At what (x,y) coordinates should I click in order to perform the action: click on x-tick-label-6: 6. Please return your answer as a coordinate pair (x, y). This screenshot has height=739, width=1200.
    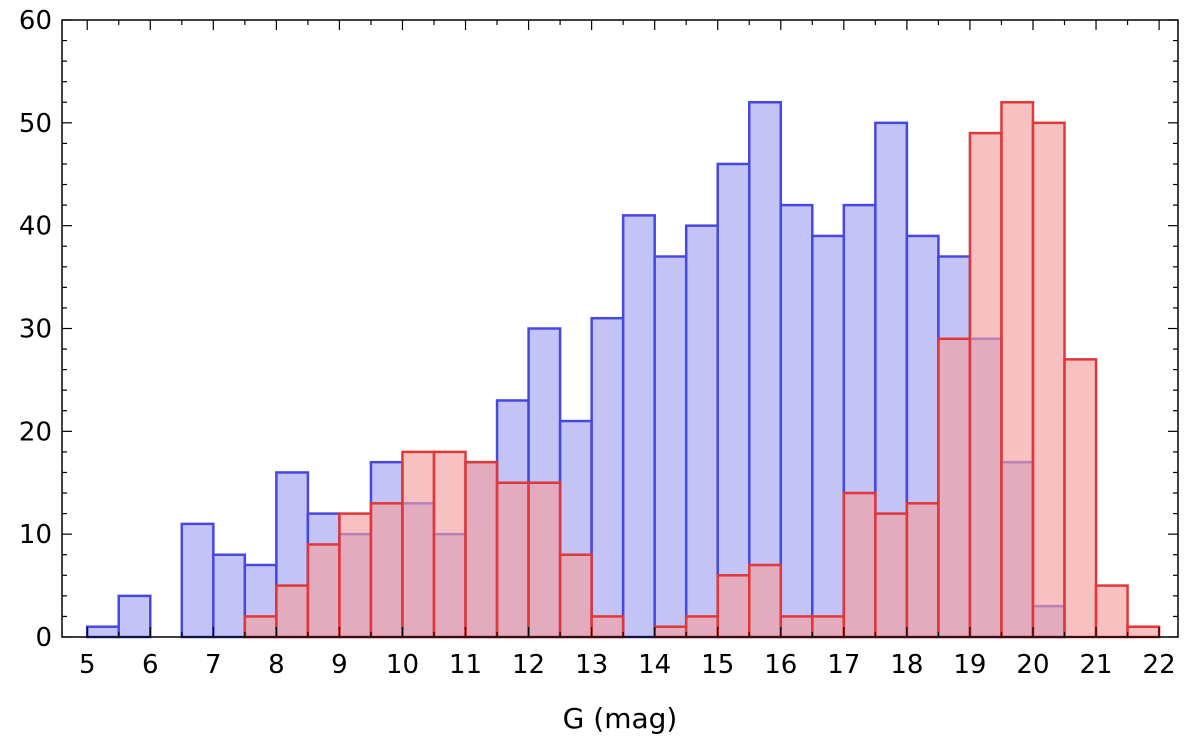
    Looking at the image, I should click on (150, 665).